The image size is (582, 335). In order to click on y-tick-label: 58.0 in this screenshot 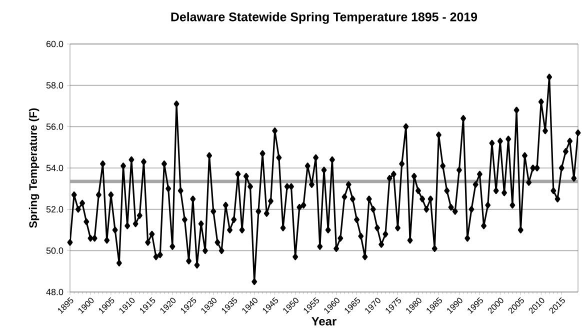, I will do `click(55, 85)`.